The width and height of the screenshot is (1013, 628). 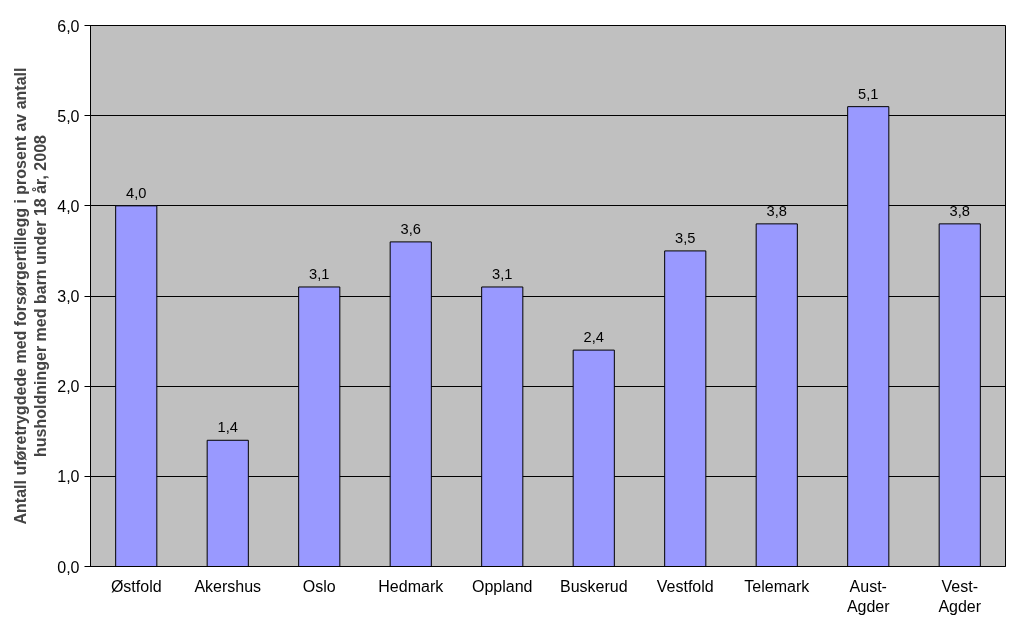 I want to click on data-label: 5,1, so click(x=868, y=93).